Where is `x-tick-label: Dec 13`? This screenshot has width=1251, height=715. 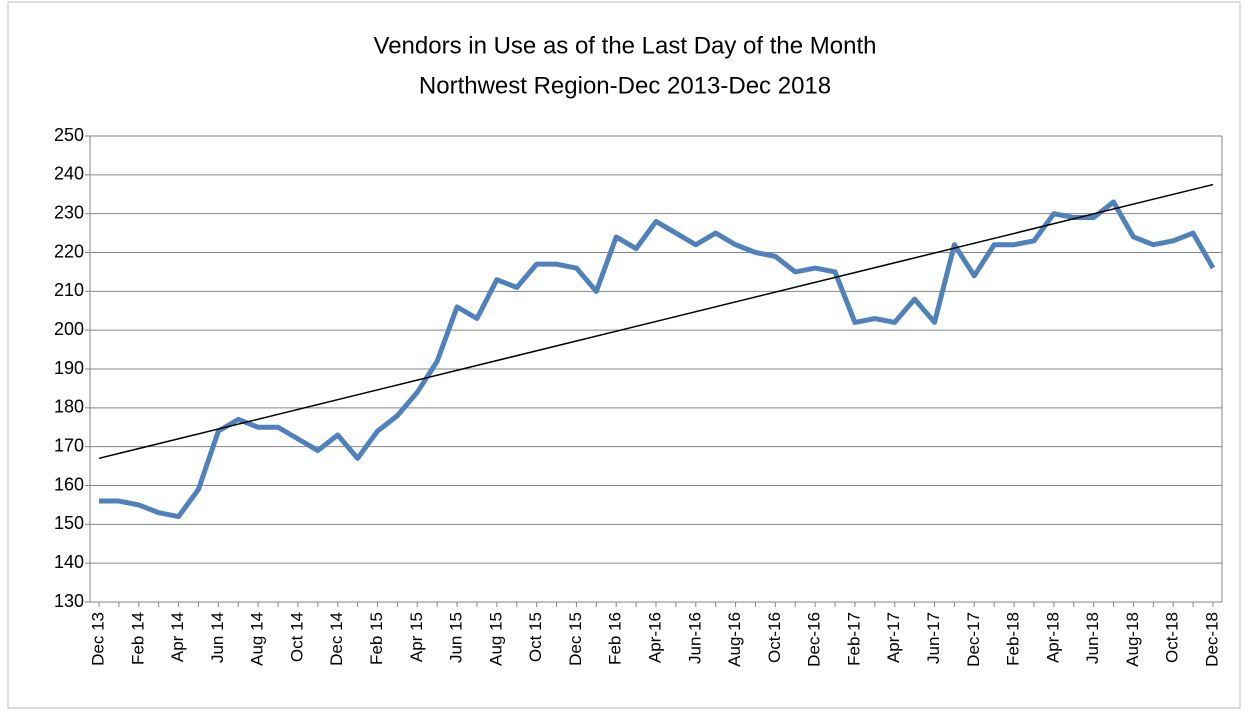
x-tick-label: Dec 13 is located at coordinates (97, 639).